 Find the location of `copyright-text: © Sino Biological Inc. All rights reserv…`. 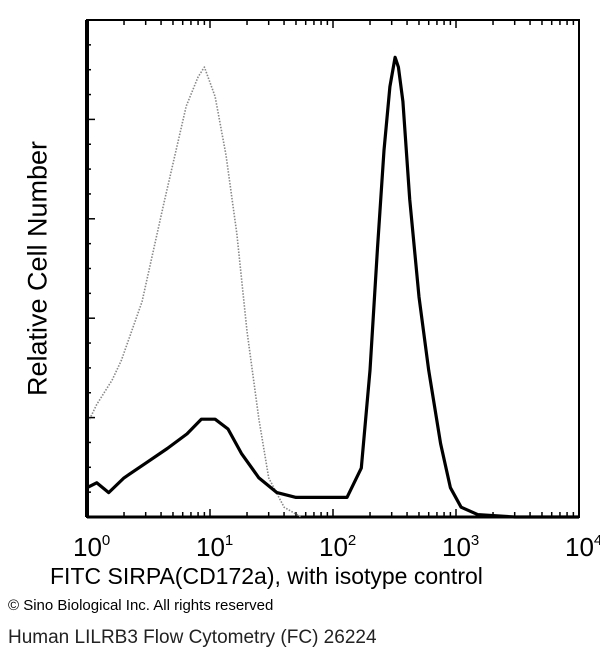

copyright-text: © Sino Biological Inc. All rights reserv… is located at coordinates (141, 605).